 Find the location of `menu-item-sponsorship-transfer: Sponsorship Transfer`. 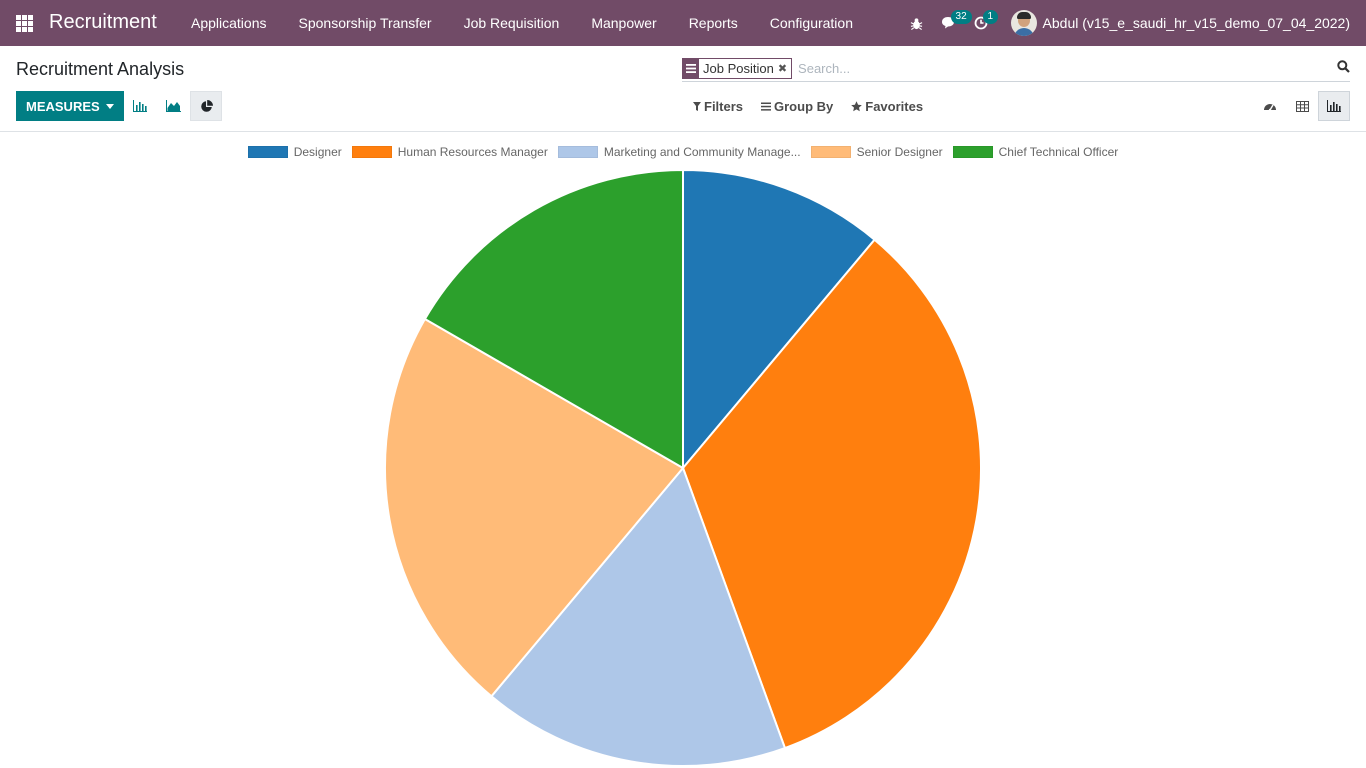

menu-item-sponsorship-transfer: Sponsorship Transfer is located at coordinates (365, 23).